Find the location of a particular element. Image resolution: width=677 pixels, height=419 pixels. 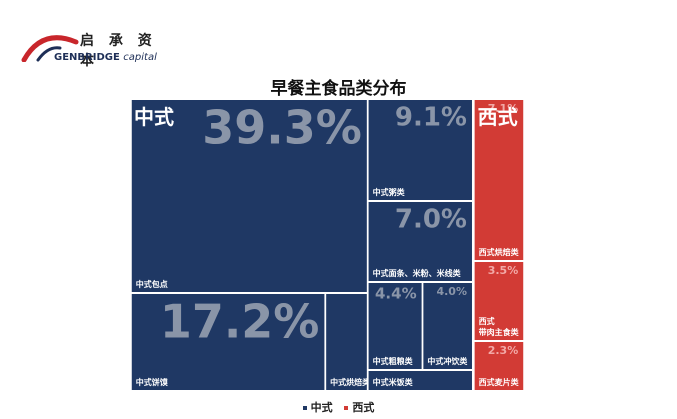

tile-value-label: 7.1% is located at coordinates (503, 108).